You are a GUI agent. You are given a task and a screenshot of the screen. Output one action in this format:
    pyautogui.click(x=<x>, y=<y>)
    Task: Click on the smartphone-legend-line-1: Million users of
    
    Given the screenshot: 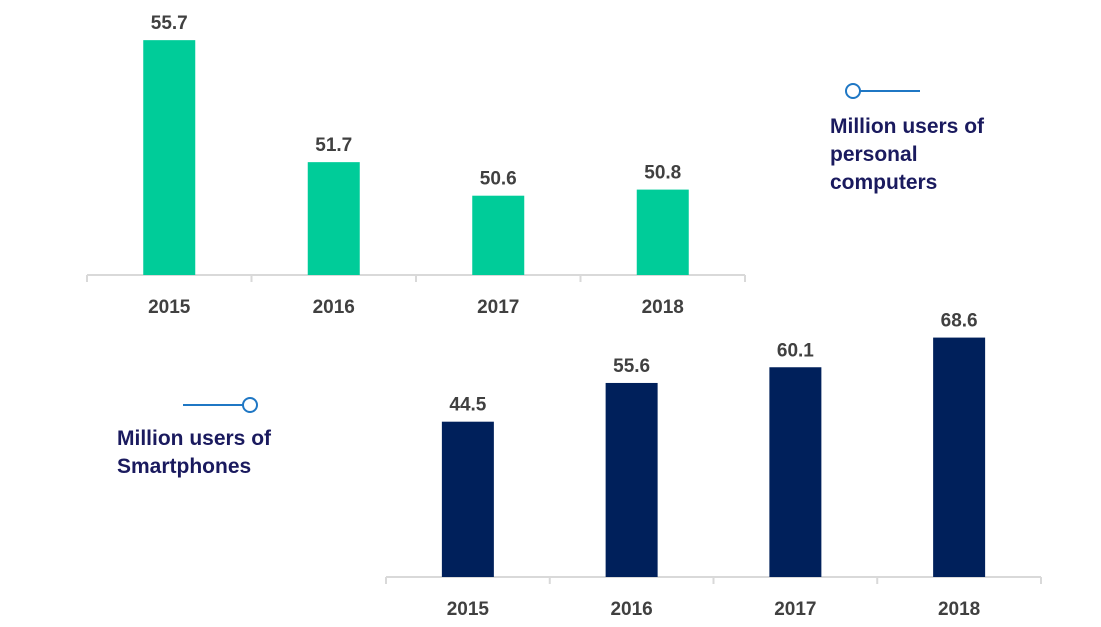 What is the action you would take?
    pyautogui.click(x=194, y=438)
    